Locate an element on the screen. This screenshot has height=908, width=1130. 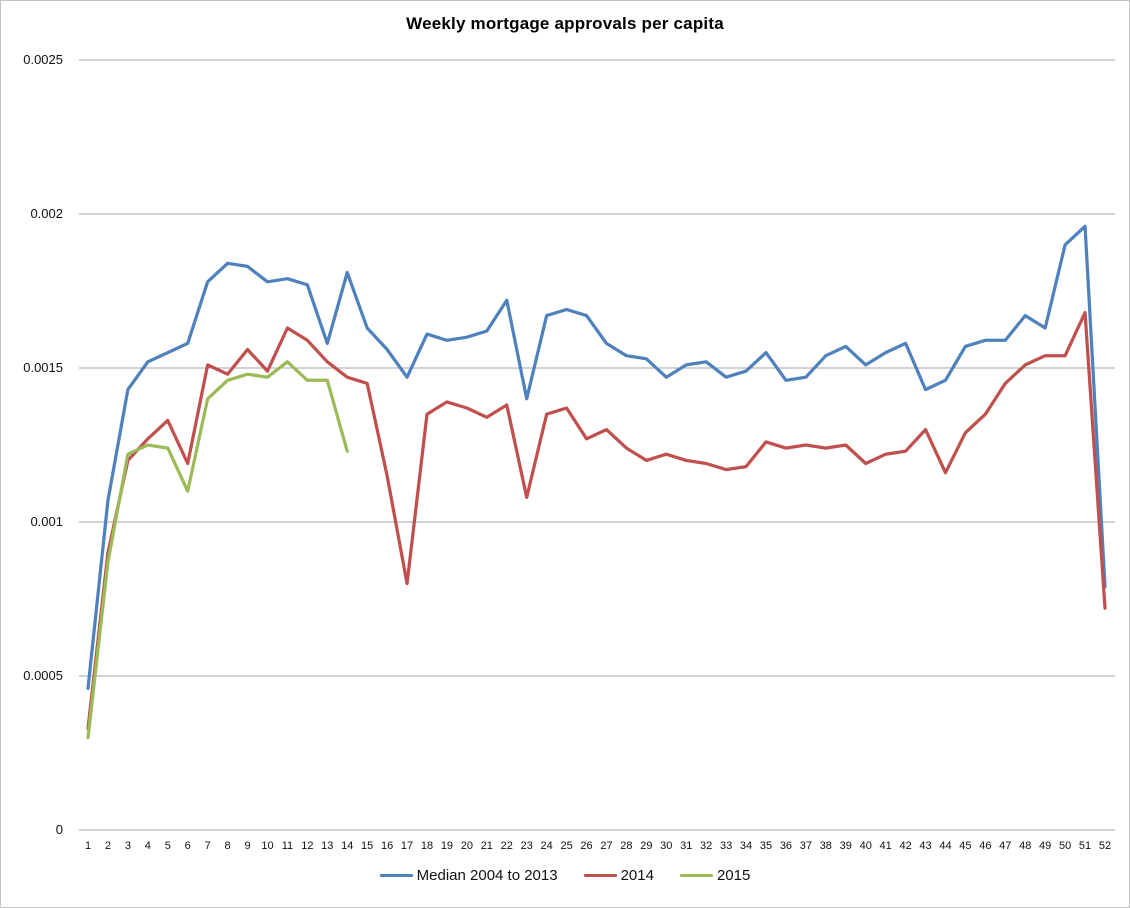
x-axis-label: 12 is located at coordinates (307, 846).